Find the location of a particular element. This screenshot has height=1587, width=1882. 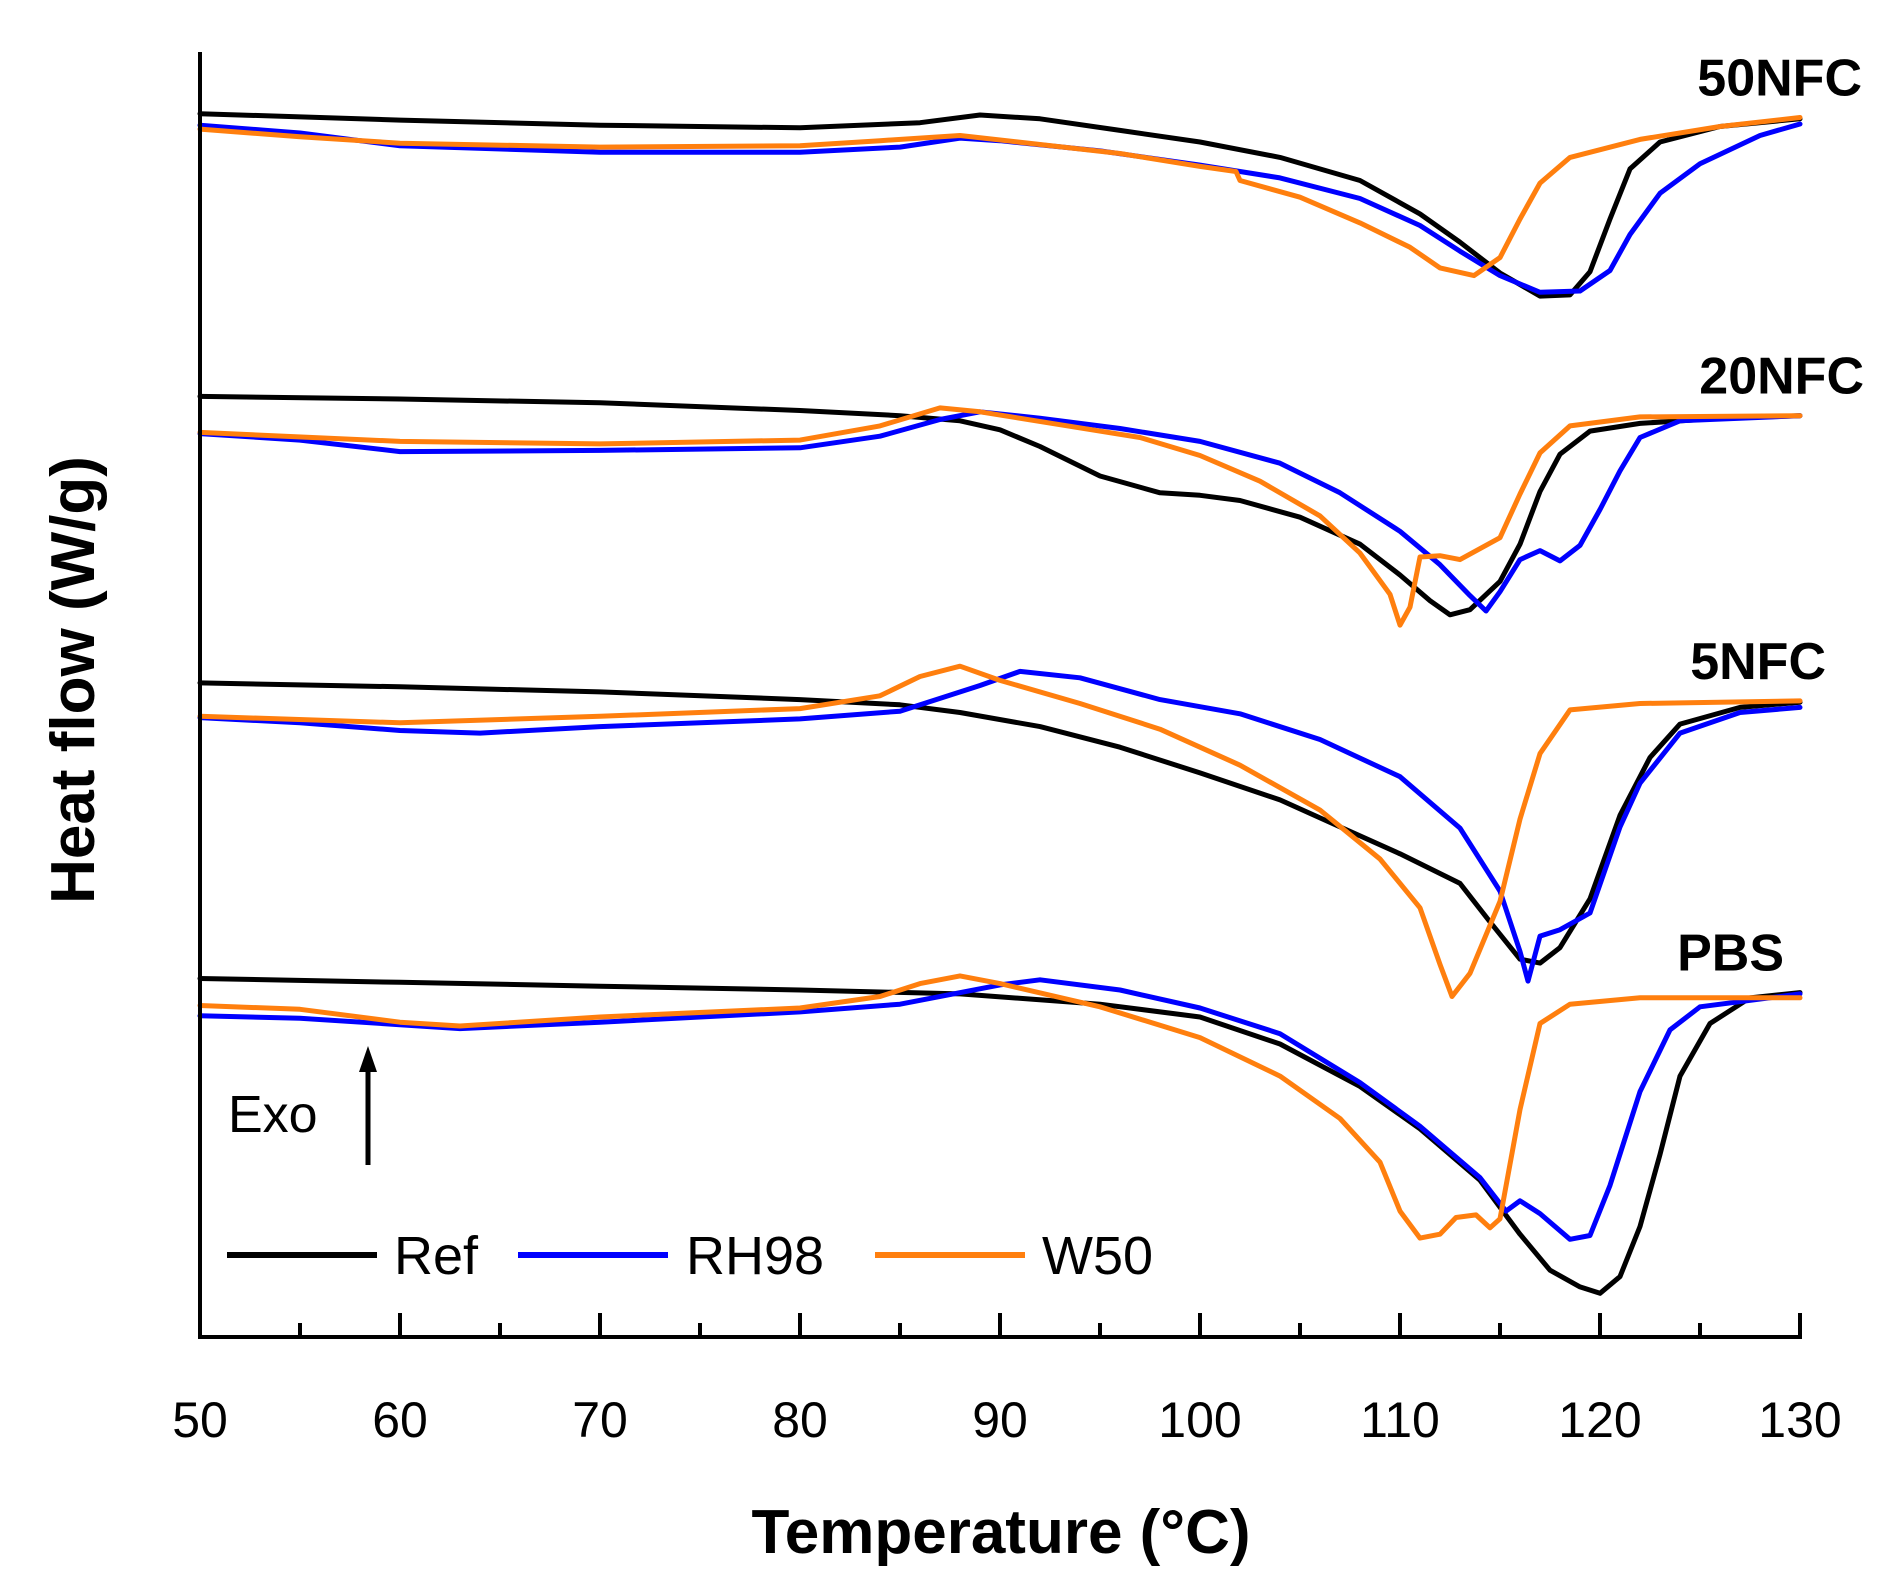

group-label-20nfc: 20NFC is located at coordinates (1781, 377).